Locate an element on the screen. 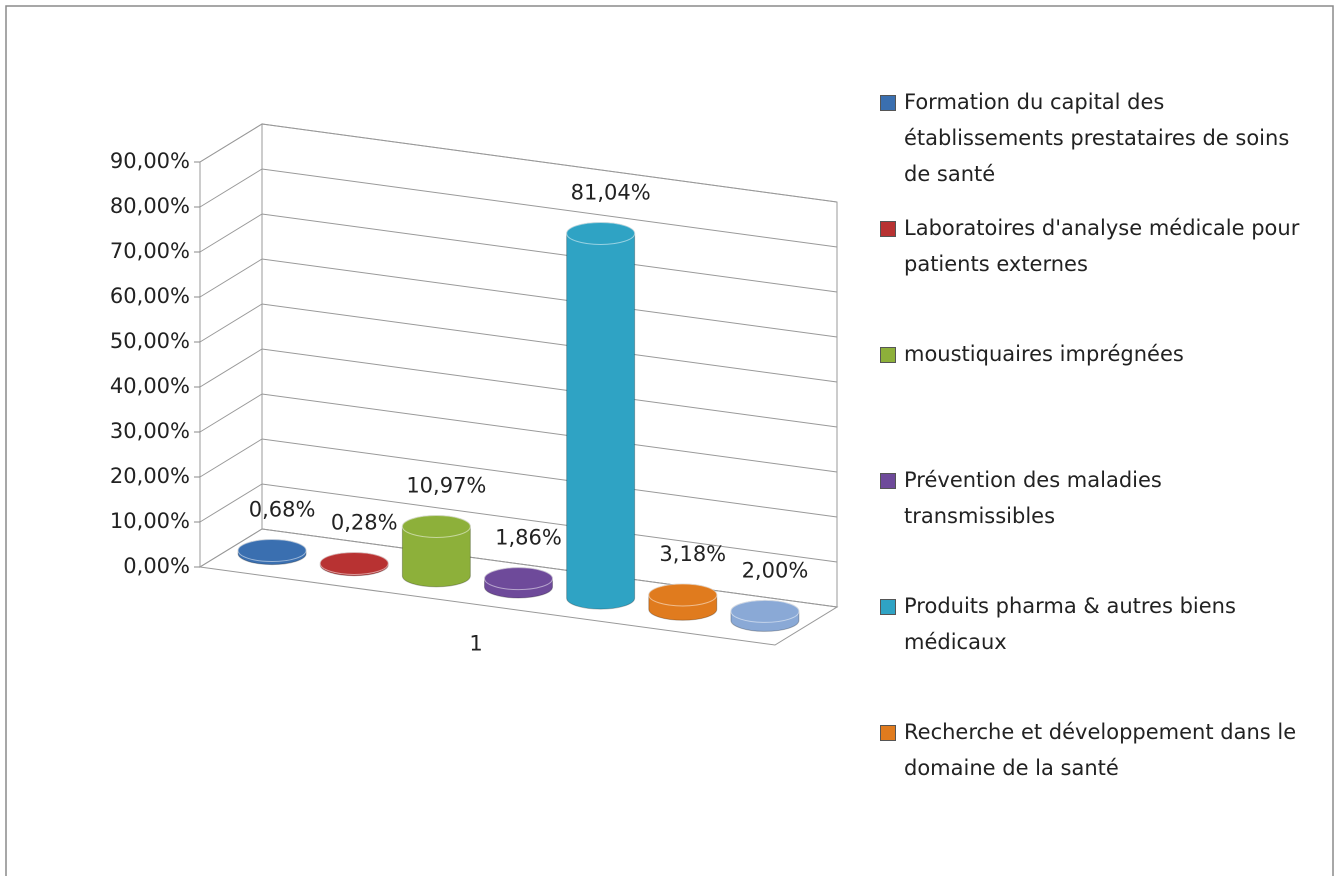 This screenshot has height=876, width=1339. value-label: 0,68% is located at coordinates (282, 510).